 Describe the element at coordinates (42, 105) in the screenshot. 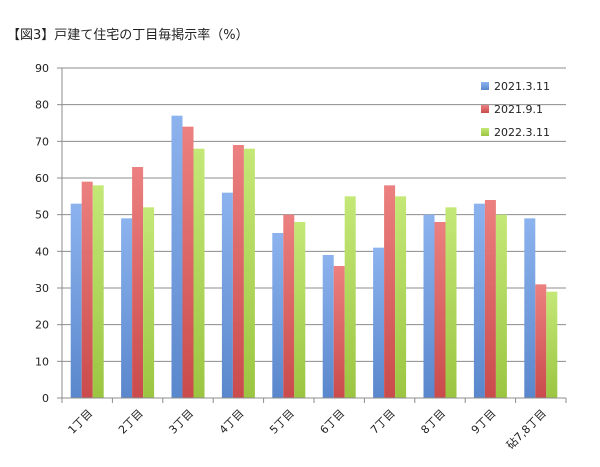

I see `y-tick-label: 80` at that location.